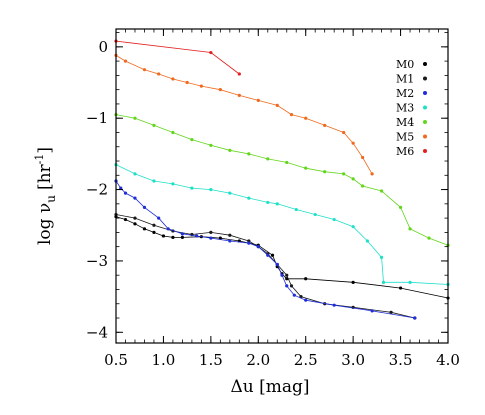 This screenshot has height=415, width=485. Describe the element at coordinates (177, 57) in the screenshot. I see `series-m6` at that location.